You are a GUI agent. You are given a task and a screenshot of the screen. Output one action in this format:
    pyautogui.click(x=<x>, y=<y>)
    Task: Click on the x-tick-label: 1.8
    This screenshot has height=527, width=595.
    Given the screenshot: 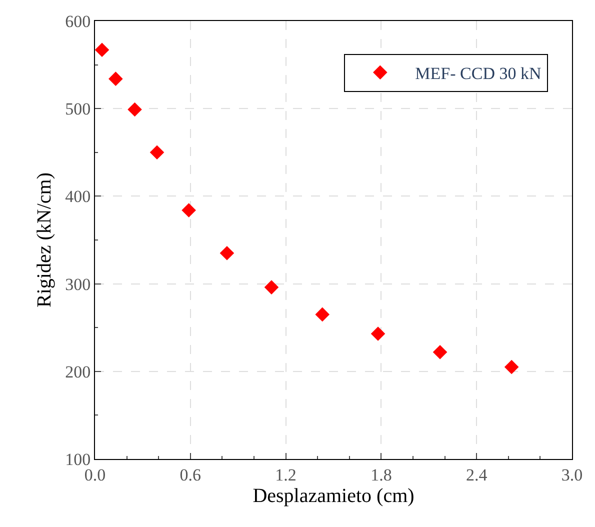 What is the action you would take?
    pyautogui.click(x=381, y=474)
    